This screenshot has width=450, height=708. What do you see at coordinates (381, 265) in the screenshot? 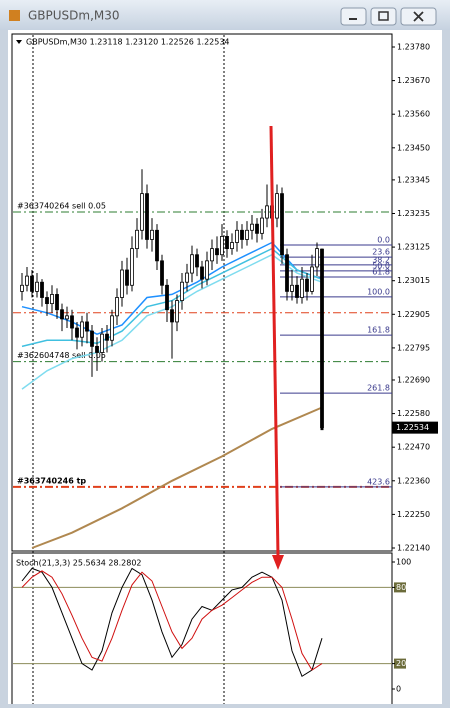
I see `fibo-label: 50.0` at bounding box center [381, 265].